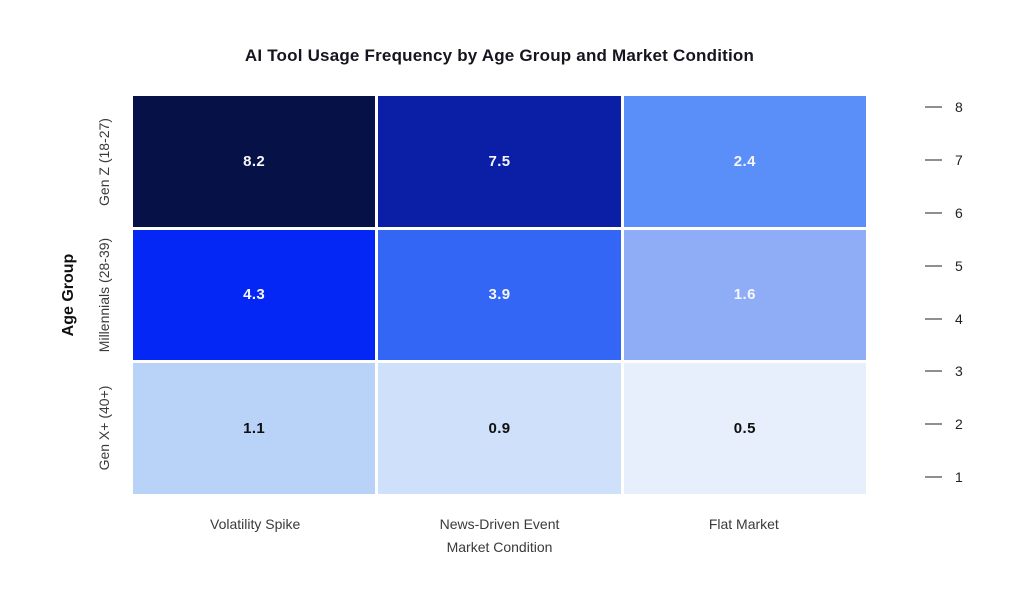 This screenshot has height=593, width=1024. What do you see at coordinates (959, 160) in the screenshot?
I see `colorbar-tick-label: 7` at bounding box center [959, 160].